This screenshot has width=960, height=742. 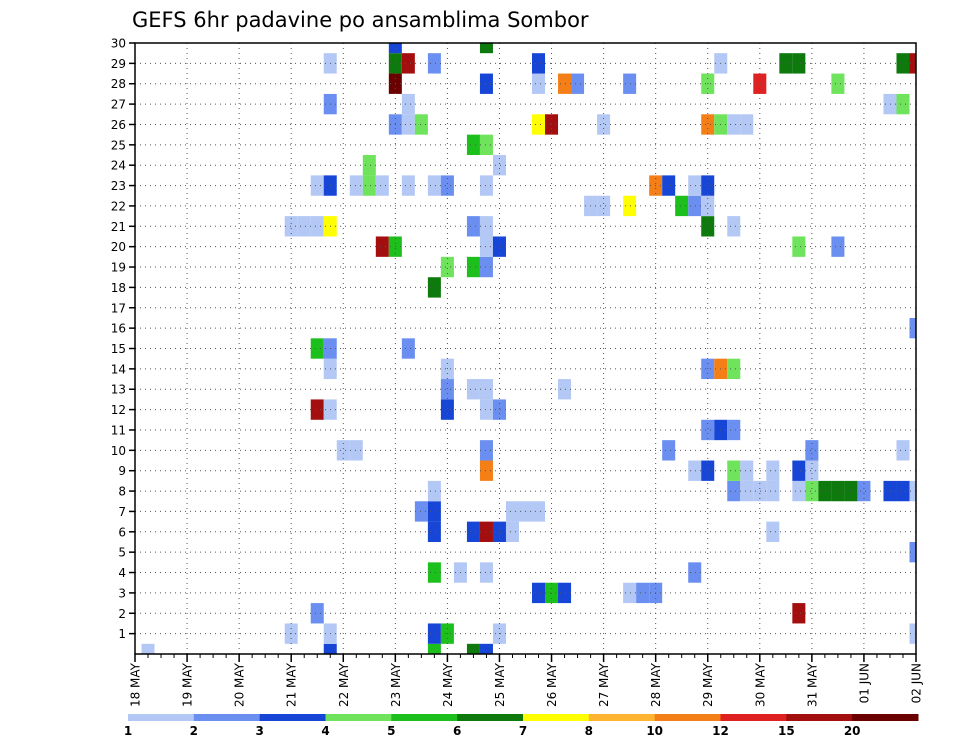 I want to click on color-legend: 1 2 3 4 5 6 7 8 10 12 15 20, so click(x=521, y=726).